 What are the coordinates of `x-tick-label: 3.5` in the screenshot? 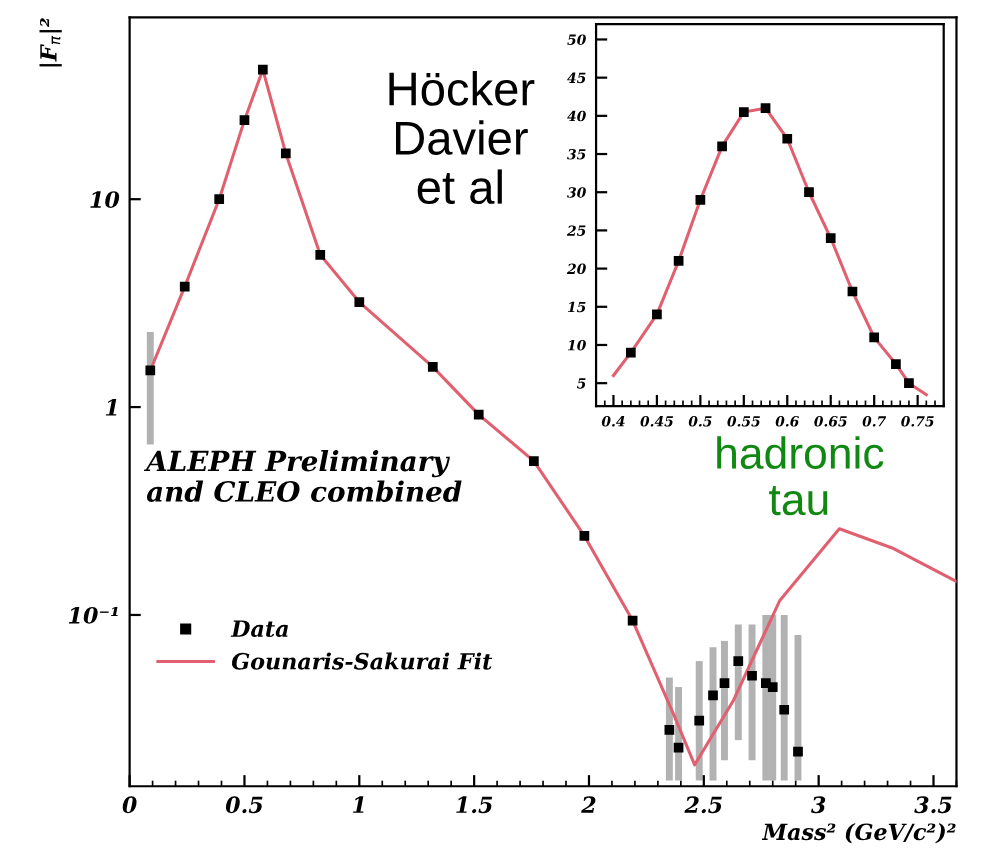 It's located at (933, 805).